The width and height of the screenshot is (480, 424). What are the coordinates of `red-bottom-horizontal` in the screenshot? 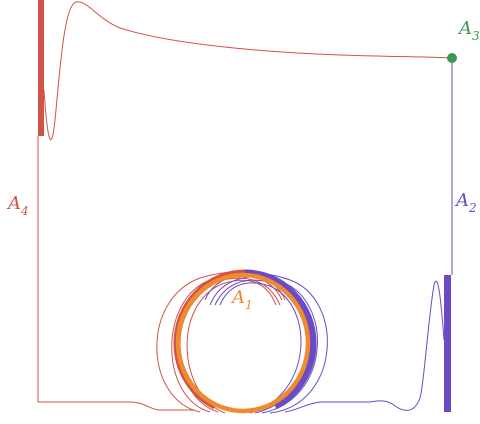 It's located at (116, 406).